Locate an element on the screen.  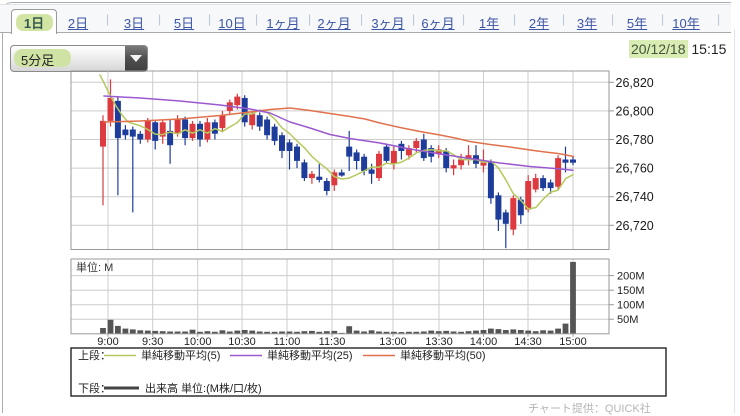
svg-text: 14:00 is located at coordinates (484, 342).